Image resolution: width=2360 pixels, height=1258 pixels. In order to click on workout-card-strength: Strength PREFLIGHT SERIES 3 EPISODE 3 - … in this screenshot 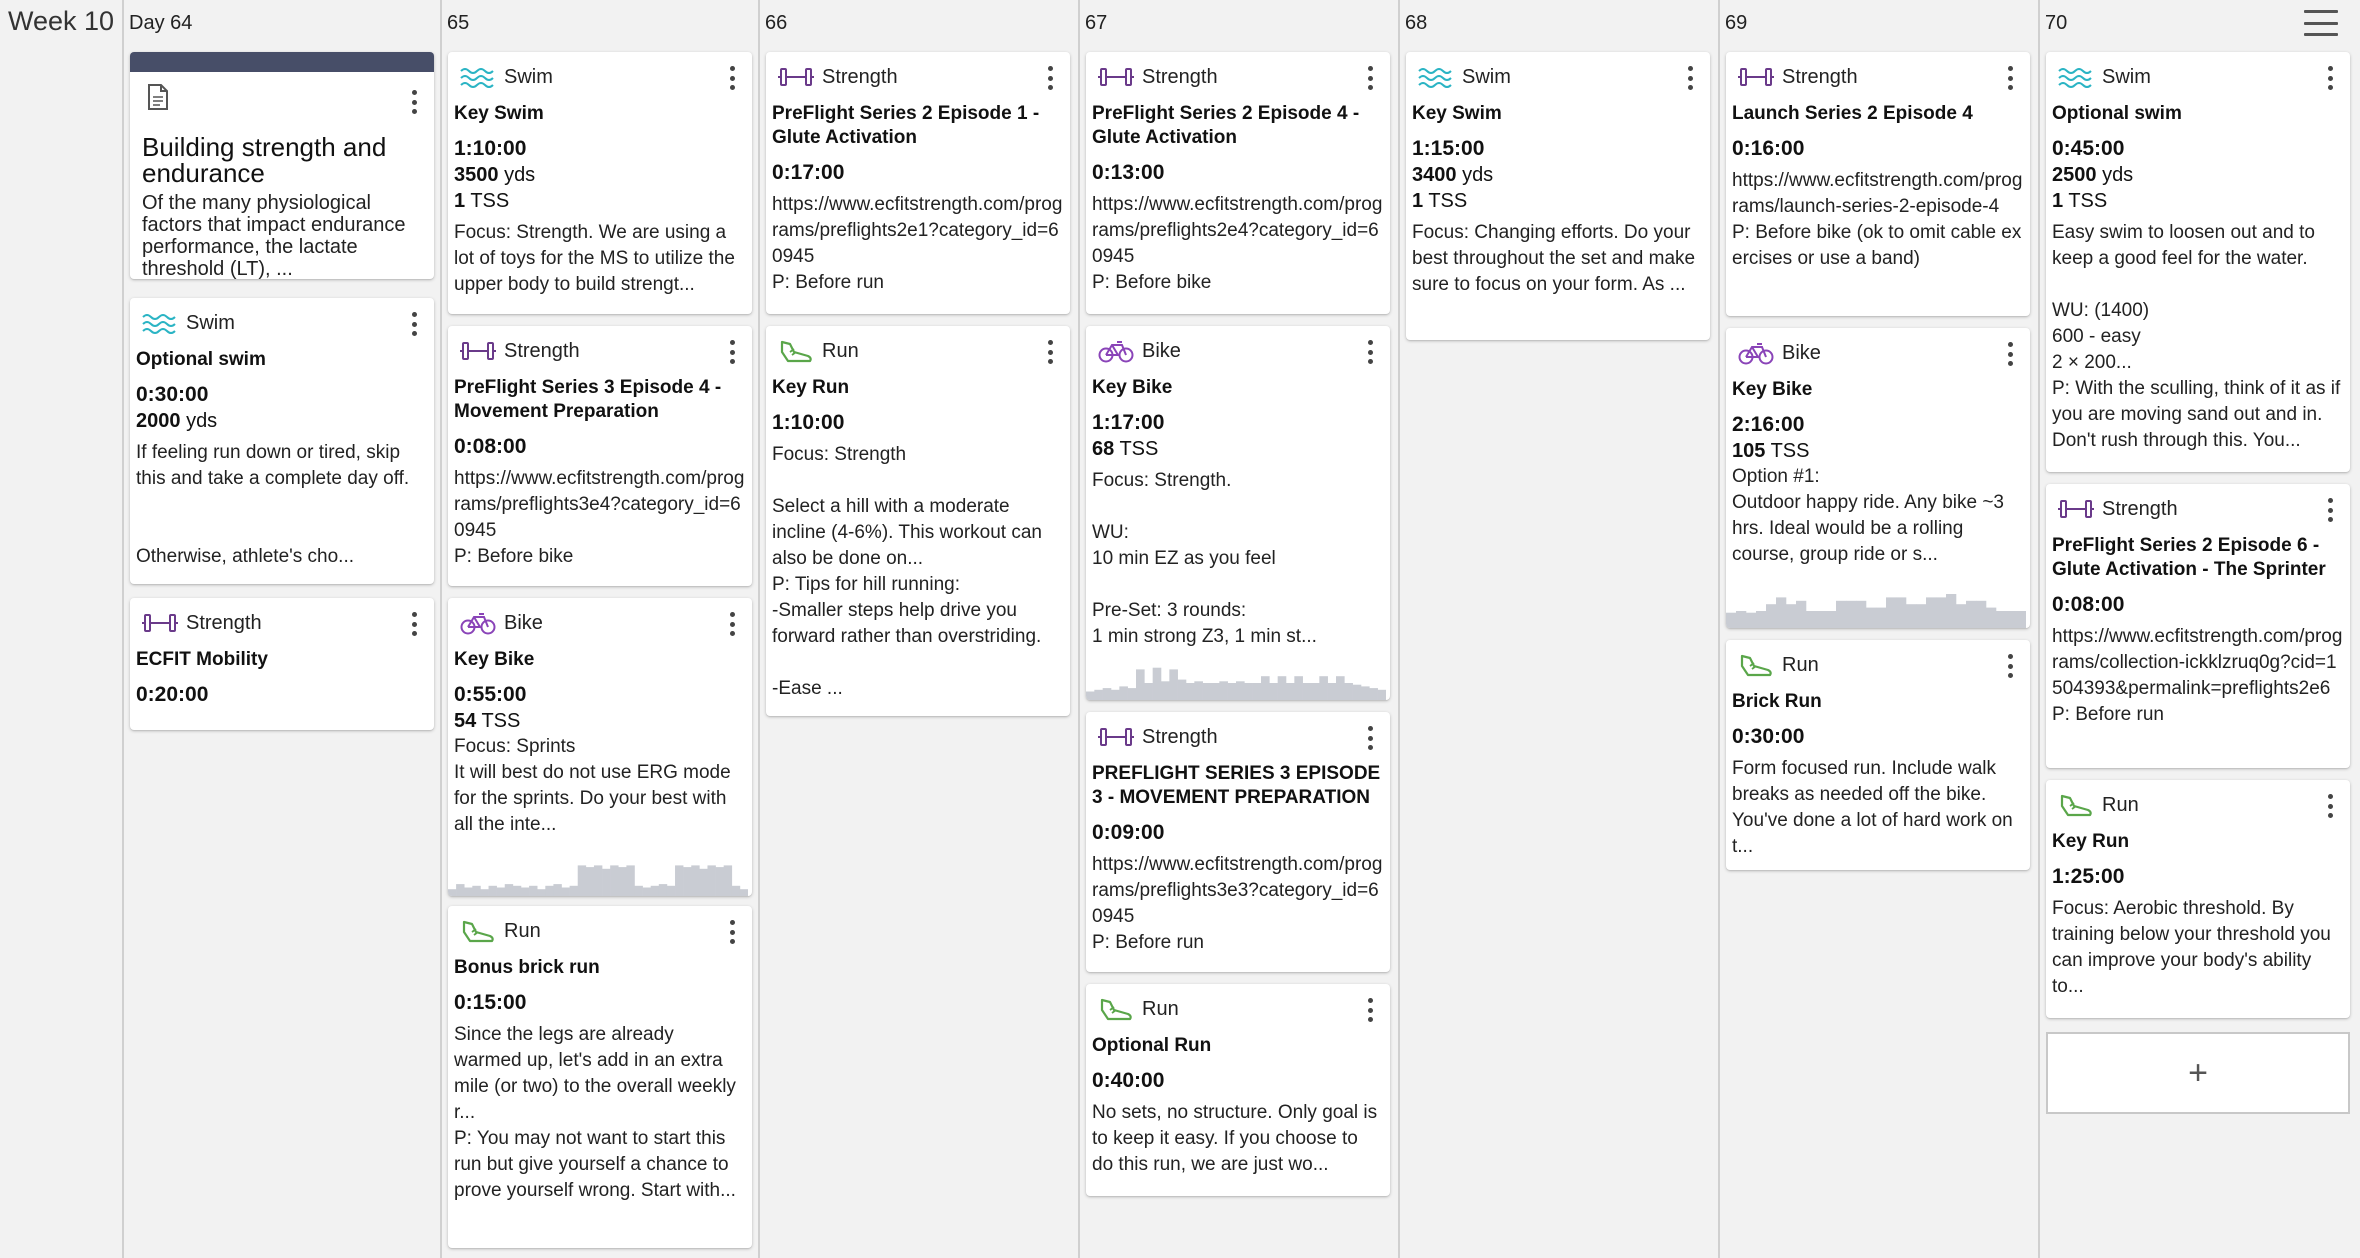, I will do `click(1238, 842)`.